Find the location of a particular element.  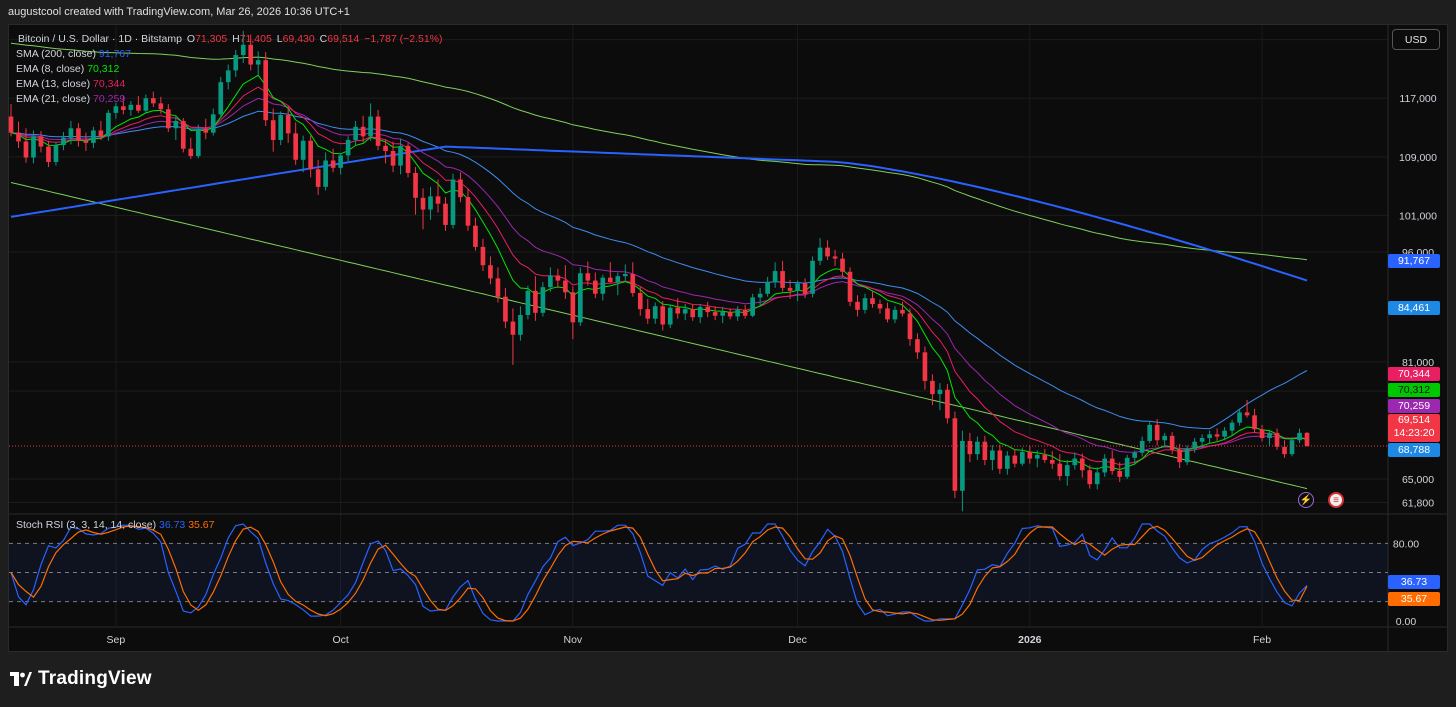

us-flag-icon: ≡ is located at coordinates (1336, 500).